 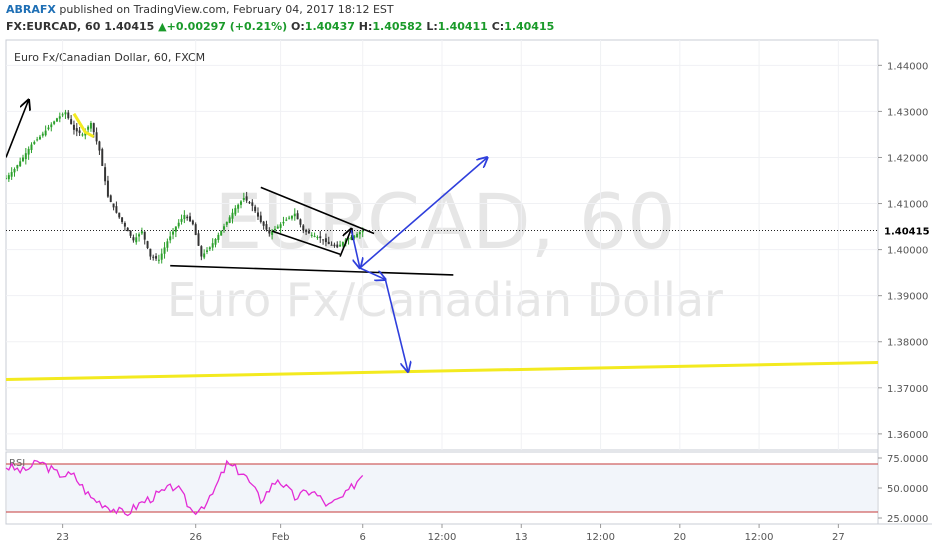 I want to click on rsi-tick-label: 50.0000, so click(x=907, y=489).